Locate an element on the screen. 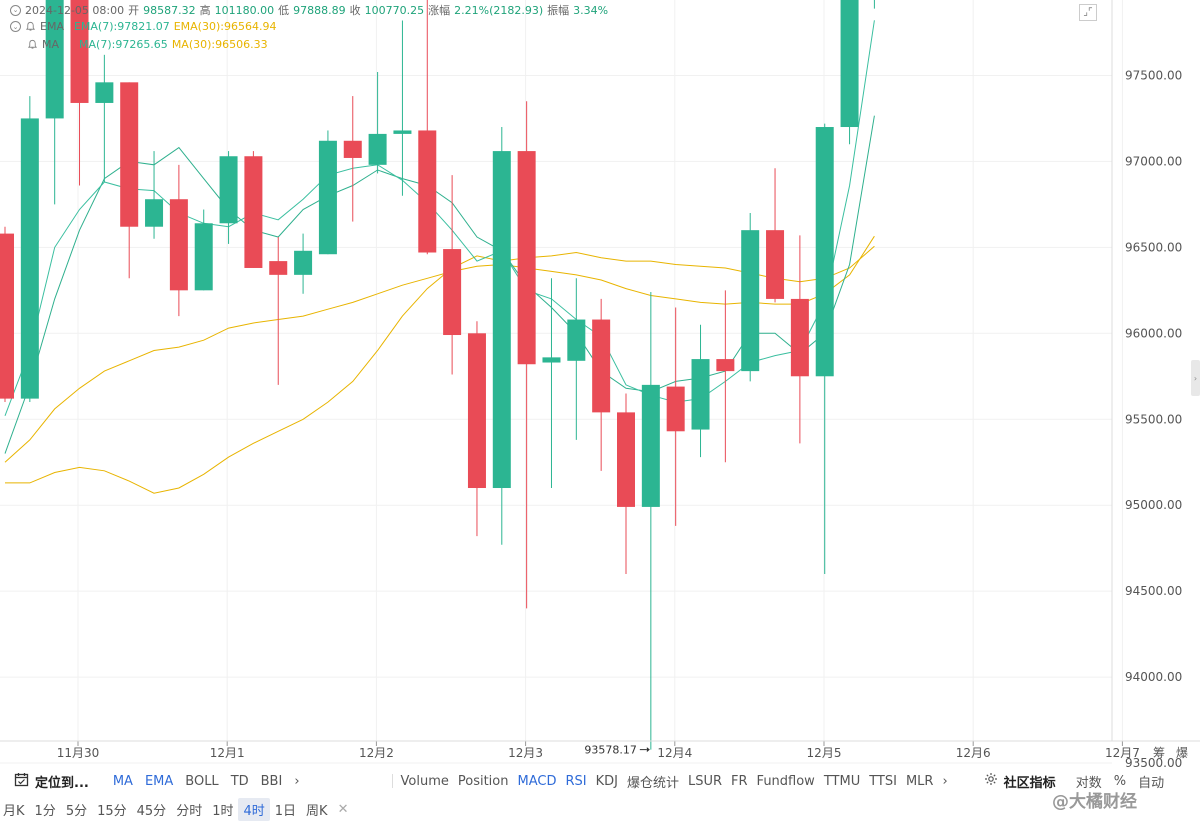 The height and width of the screenshot is (821, 1200). ma-indicator-name: MA is located at coordinates (51, 44).